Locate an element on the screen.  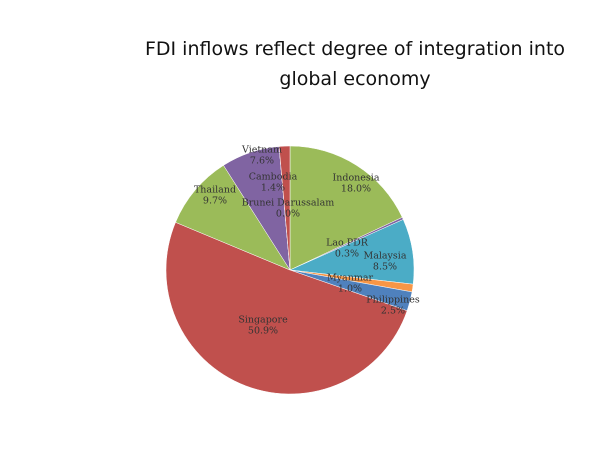
slice-label: Cambodia is located at coordinates (273, 177).